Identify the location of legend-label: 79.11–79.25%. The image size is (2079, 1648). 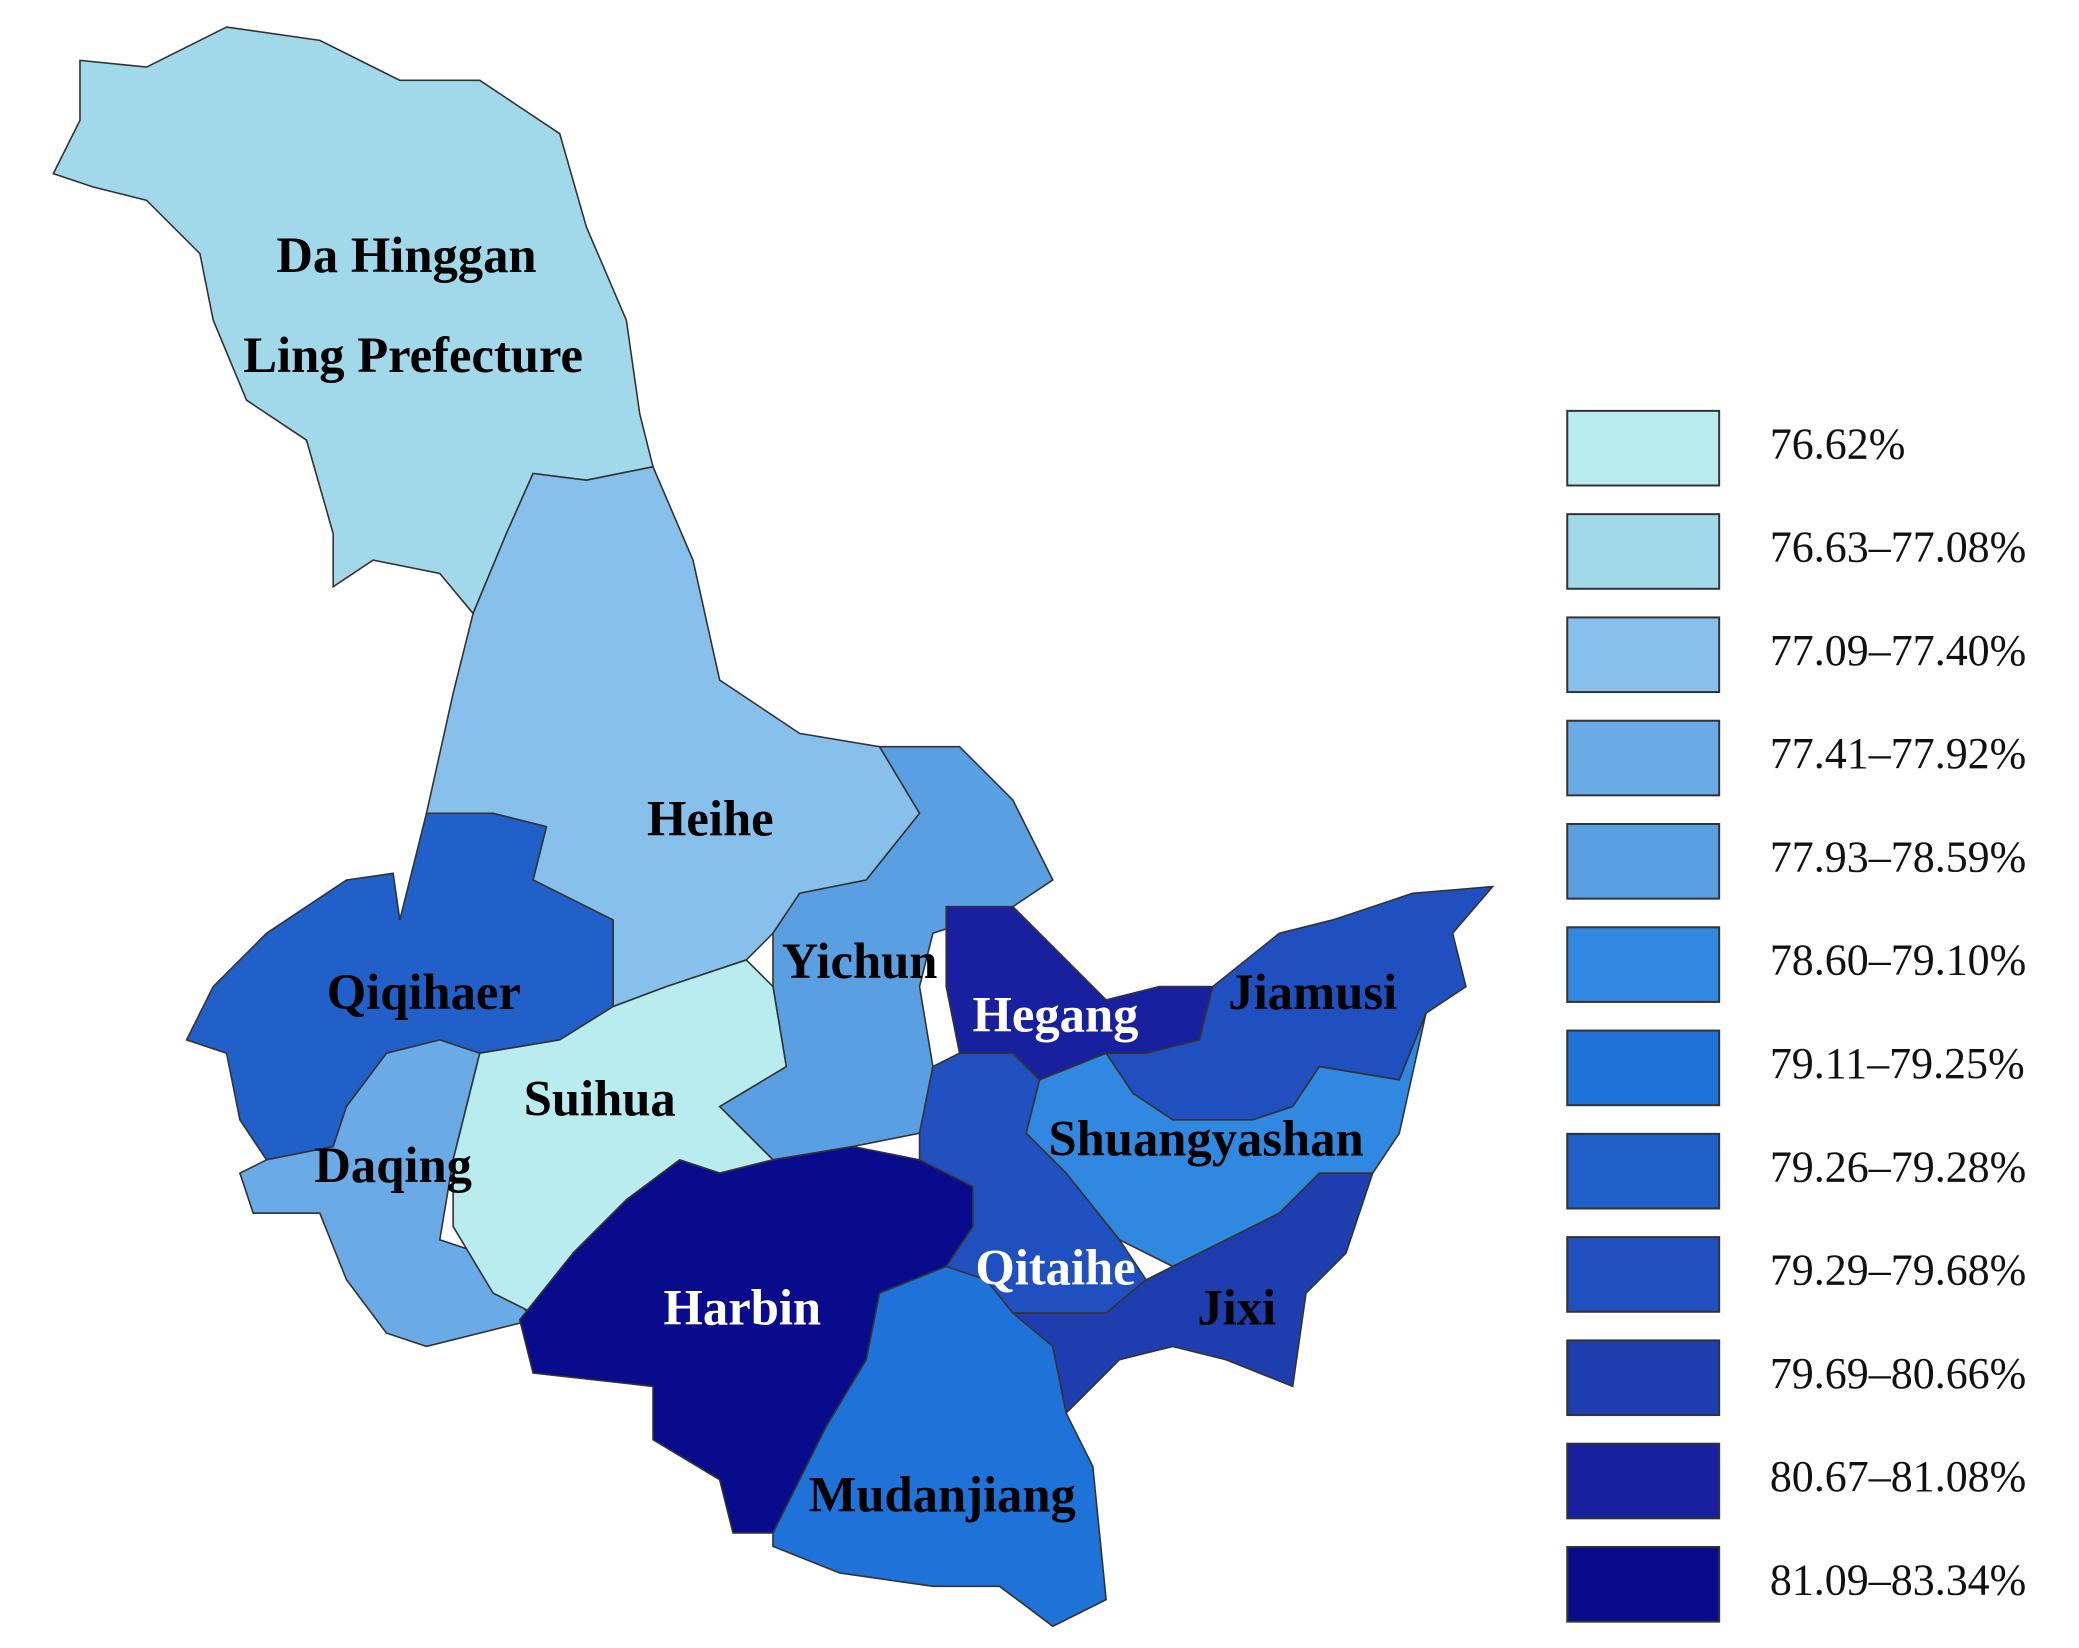
(1897, 1063).